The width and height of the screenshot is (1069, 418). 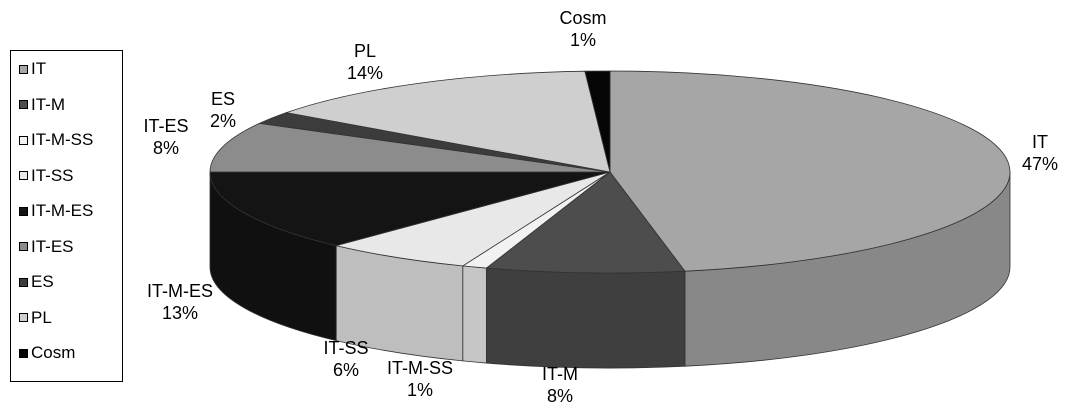 I want to click on data-label-name: Cosm, so click(x=582, y=18).